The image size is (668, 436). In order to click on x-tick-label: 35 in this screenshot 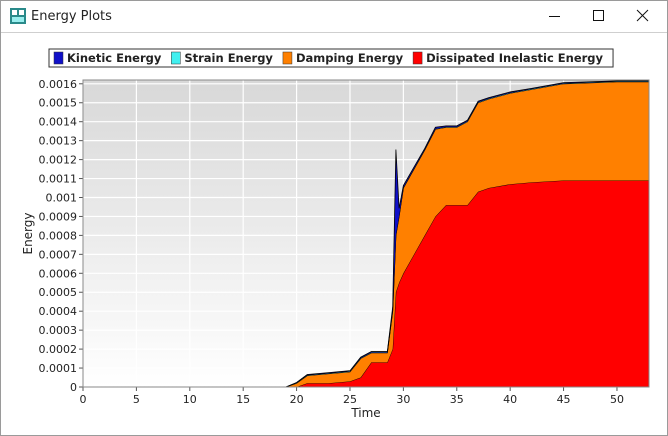, I will do `click(457, 399)`.